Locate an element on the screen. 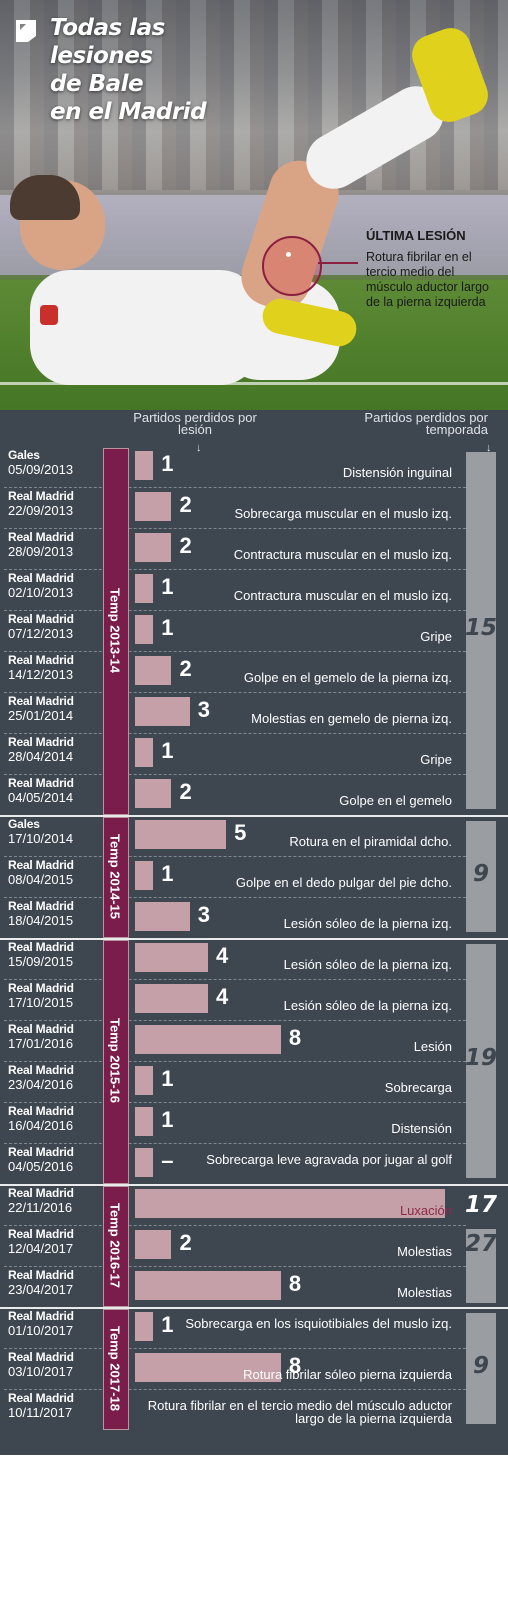 The image size is (508, 1600). injury-description: Contractura muscular en el muslo izq. is located at coordinates (342, 554).